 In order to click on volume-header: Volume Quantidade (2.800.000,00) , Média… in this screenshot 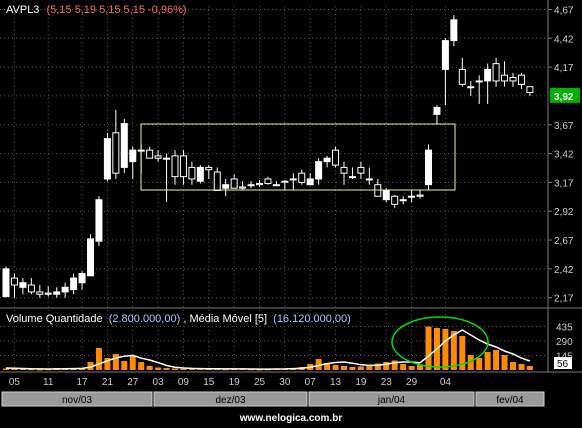, I will do `click(178, 319)`.